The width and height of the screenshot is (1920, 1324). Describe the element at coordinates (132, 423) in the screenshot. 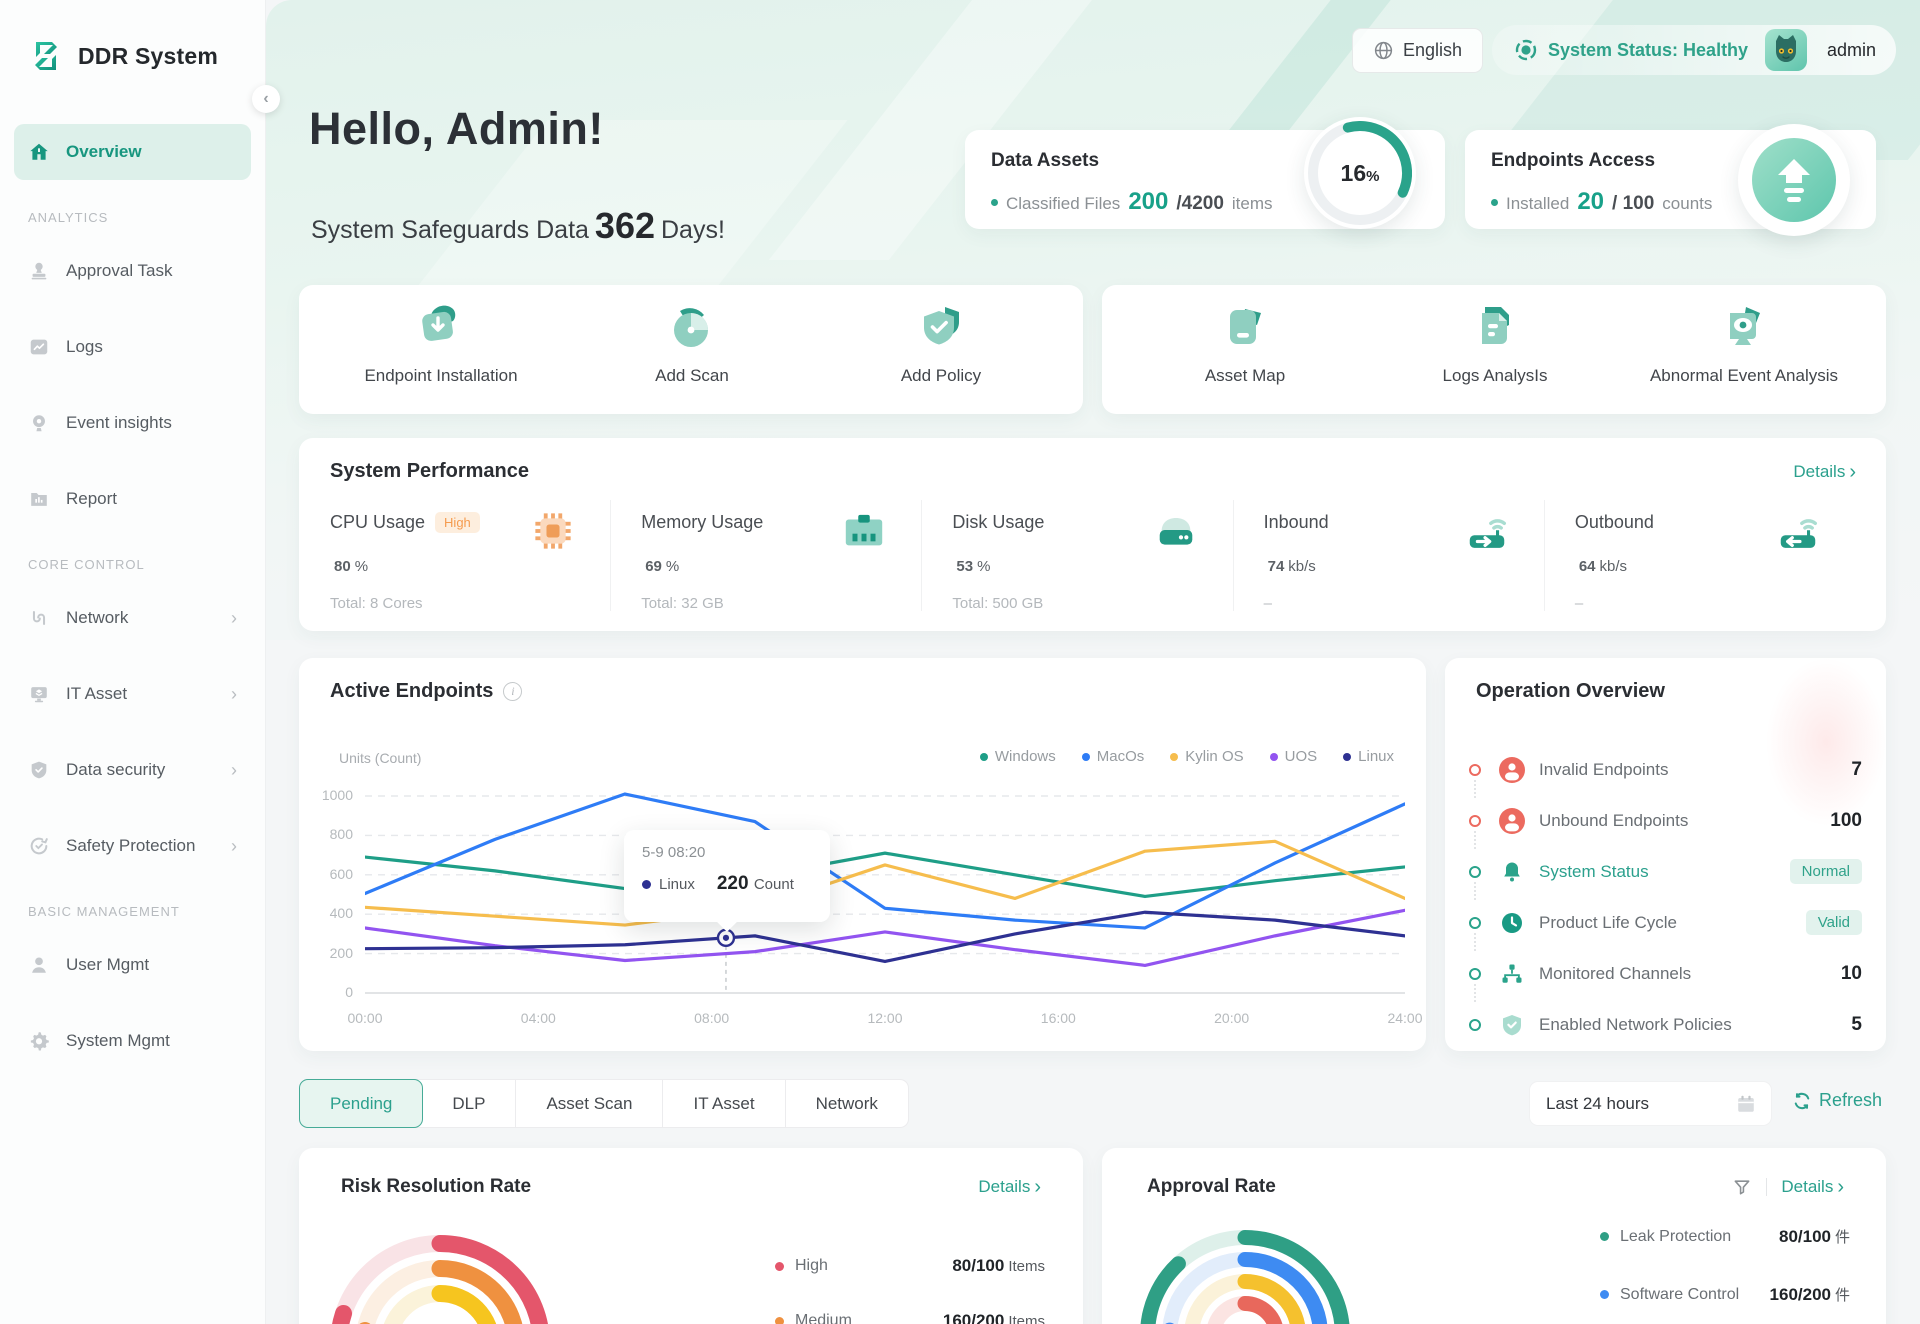

I see `sidebar-item-event-insights: Event insights` at that location.